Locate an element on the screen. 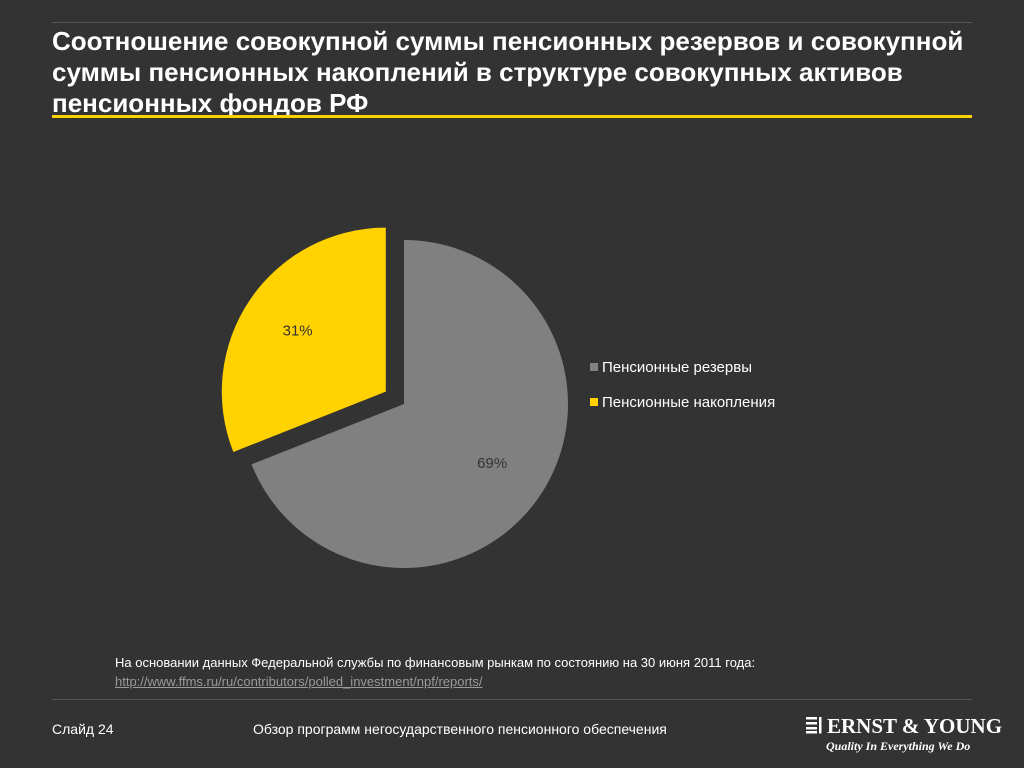 This screenshot has height=768, width=1024. chart-legend: Пенсионные резервы Пенсионные накопления is located at coordinates (682, 392).